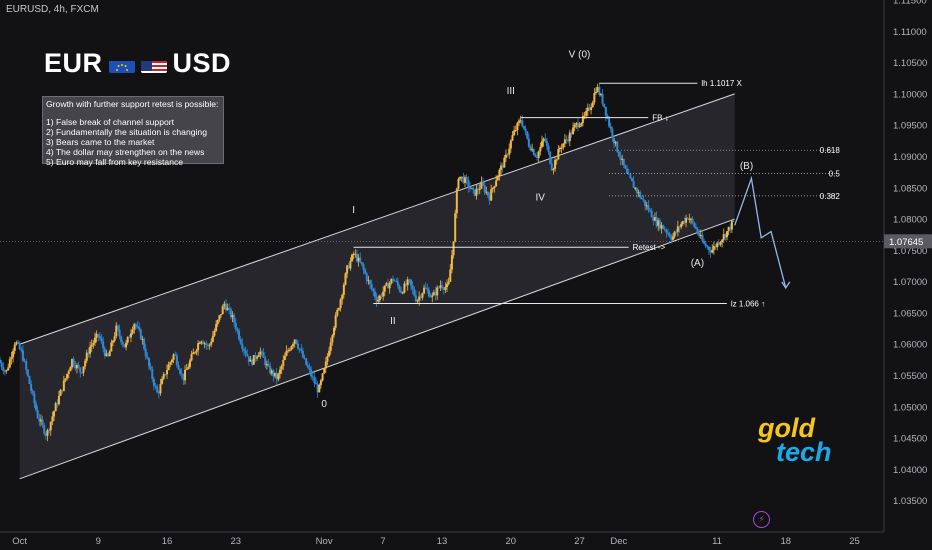 This screenshot has height=550, width=932. What do you see at coordinates (760, 232) in the screenshot?
I see `projection-line` at bounding box center [760, 232].